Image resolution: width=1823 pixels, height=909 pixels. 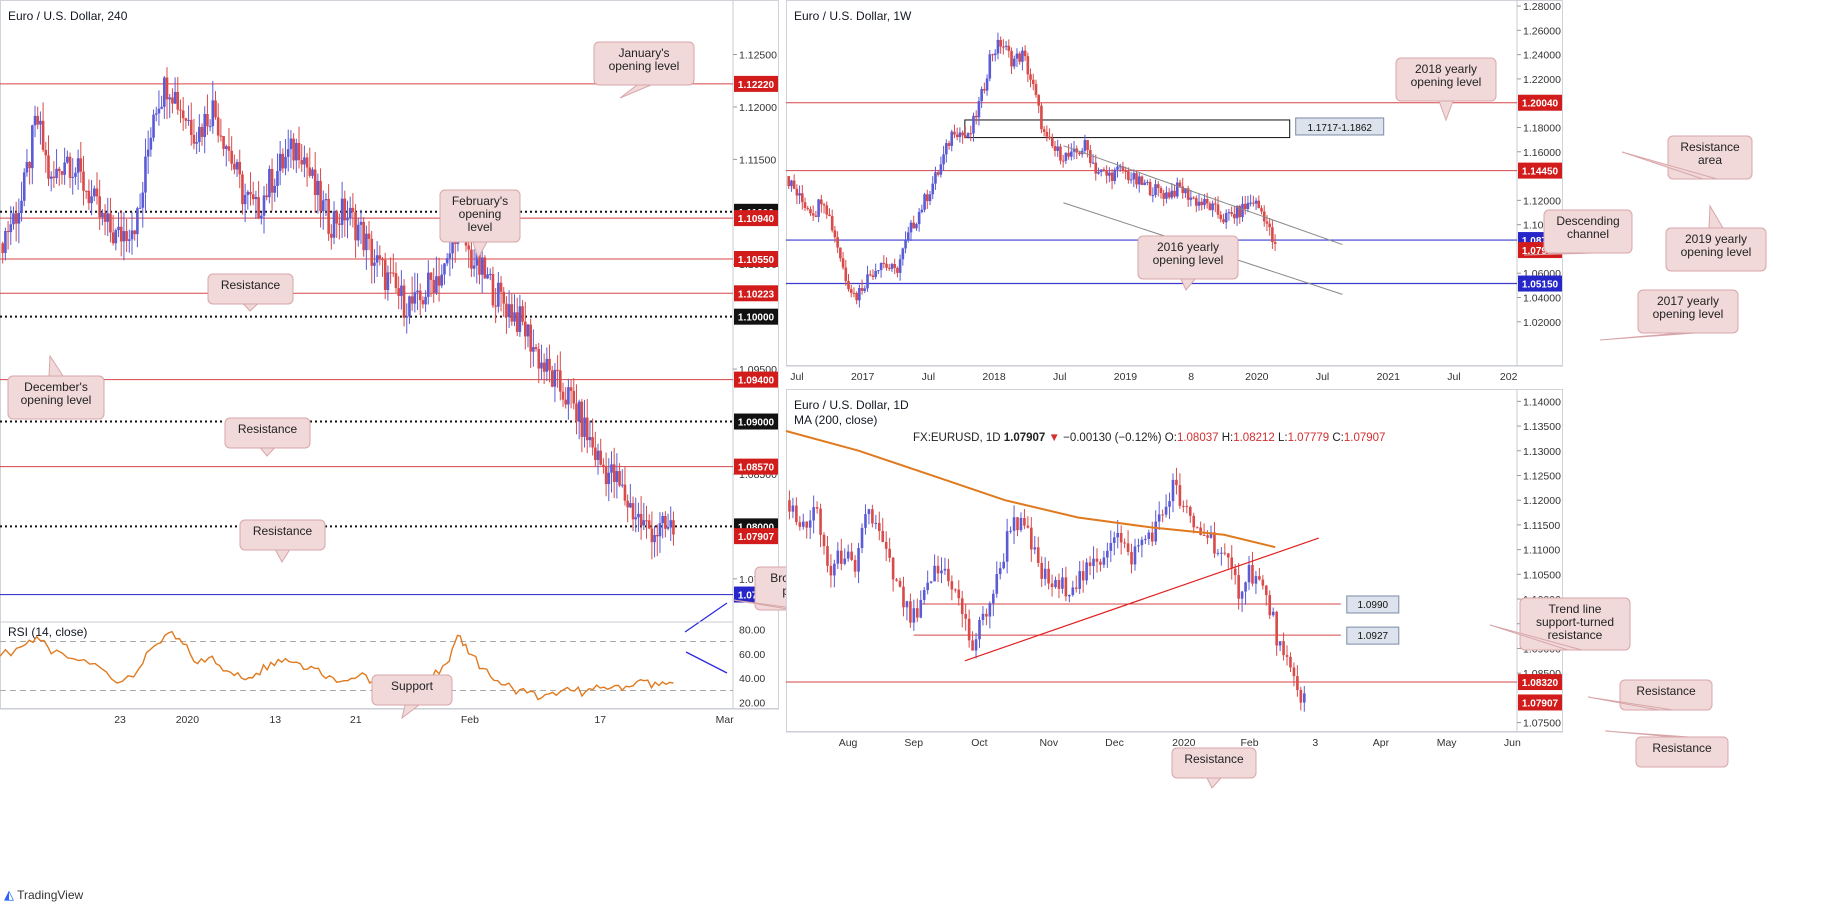 What do you see at coordinates (282, 541) in the screenshot?
I see `callout-resistance-c: Resistance` at bounding box center [282, 541].